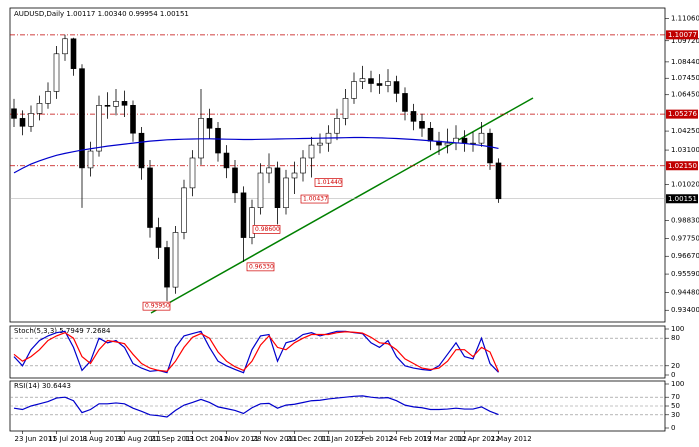 The height and width of the screenshot is (447, 699). Describe the element at coordinates (685, 78) in the screenshot. I see `y-tick-label: 1.07450` at that location.